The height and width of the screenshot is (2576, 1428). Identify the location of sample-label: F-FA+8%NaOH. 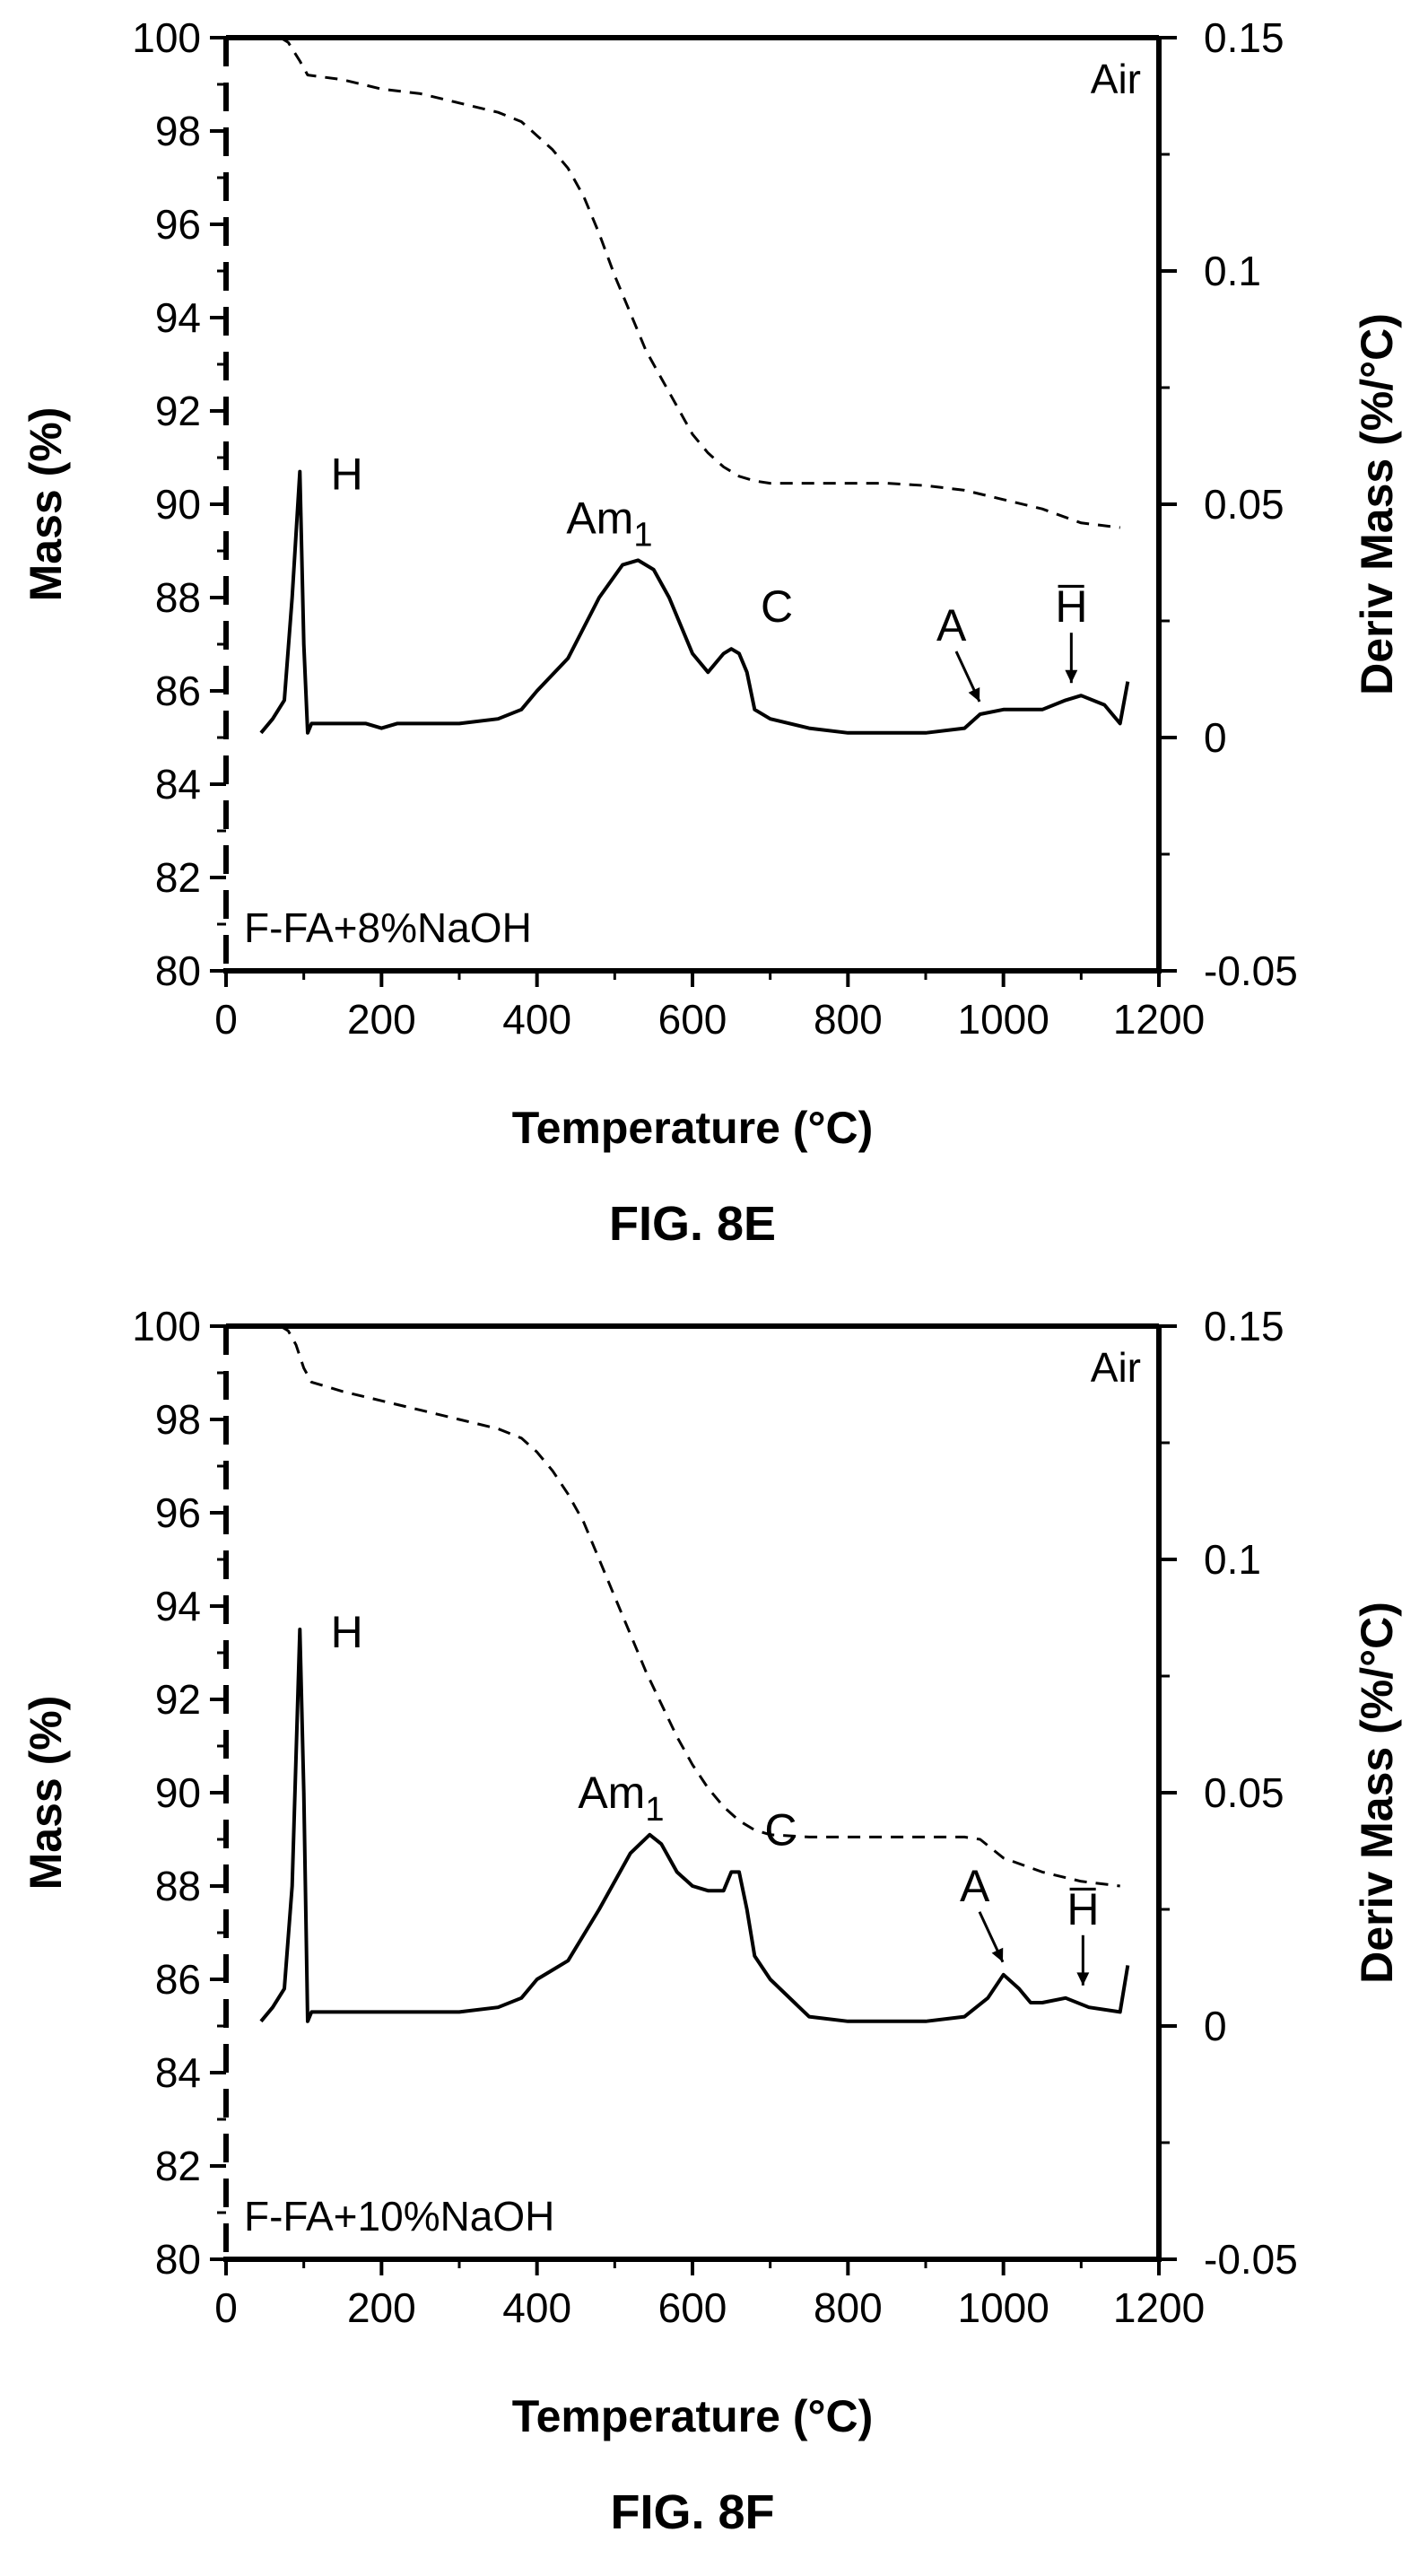
(388, 928).